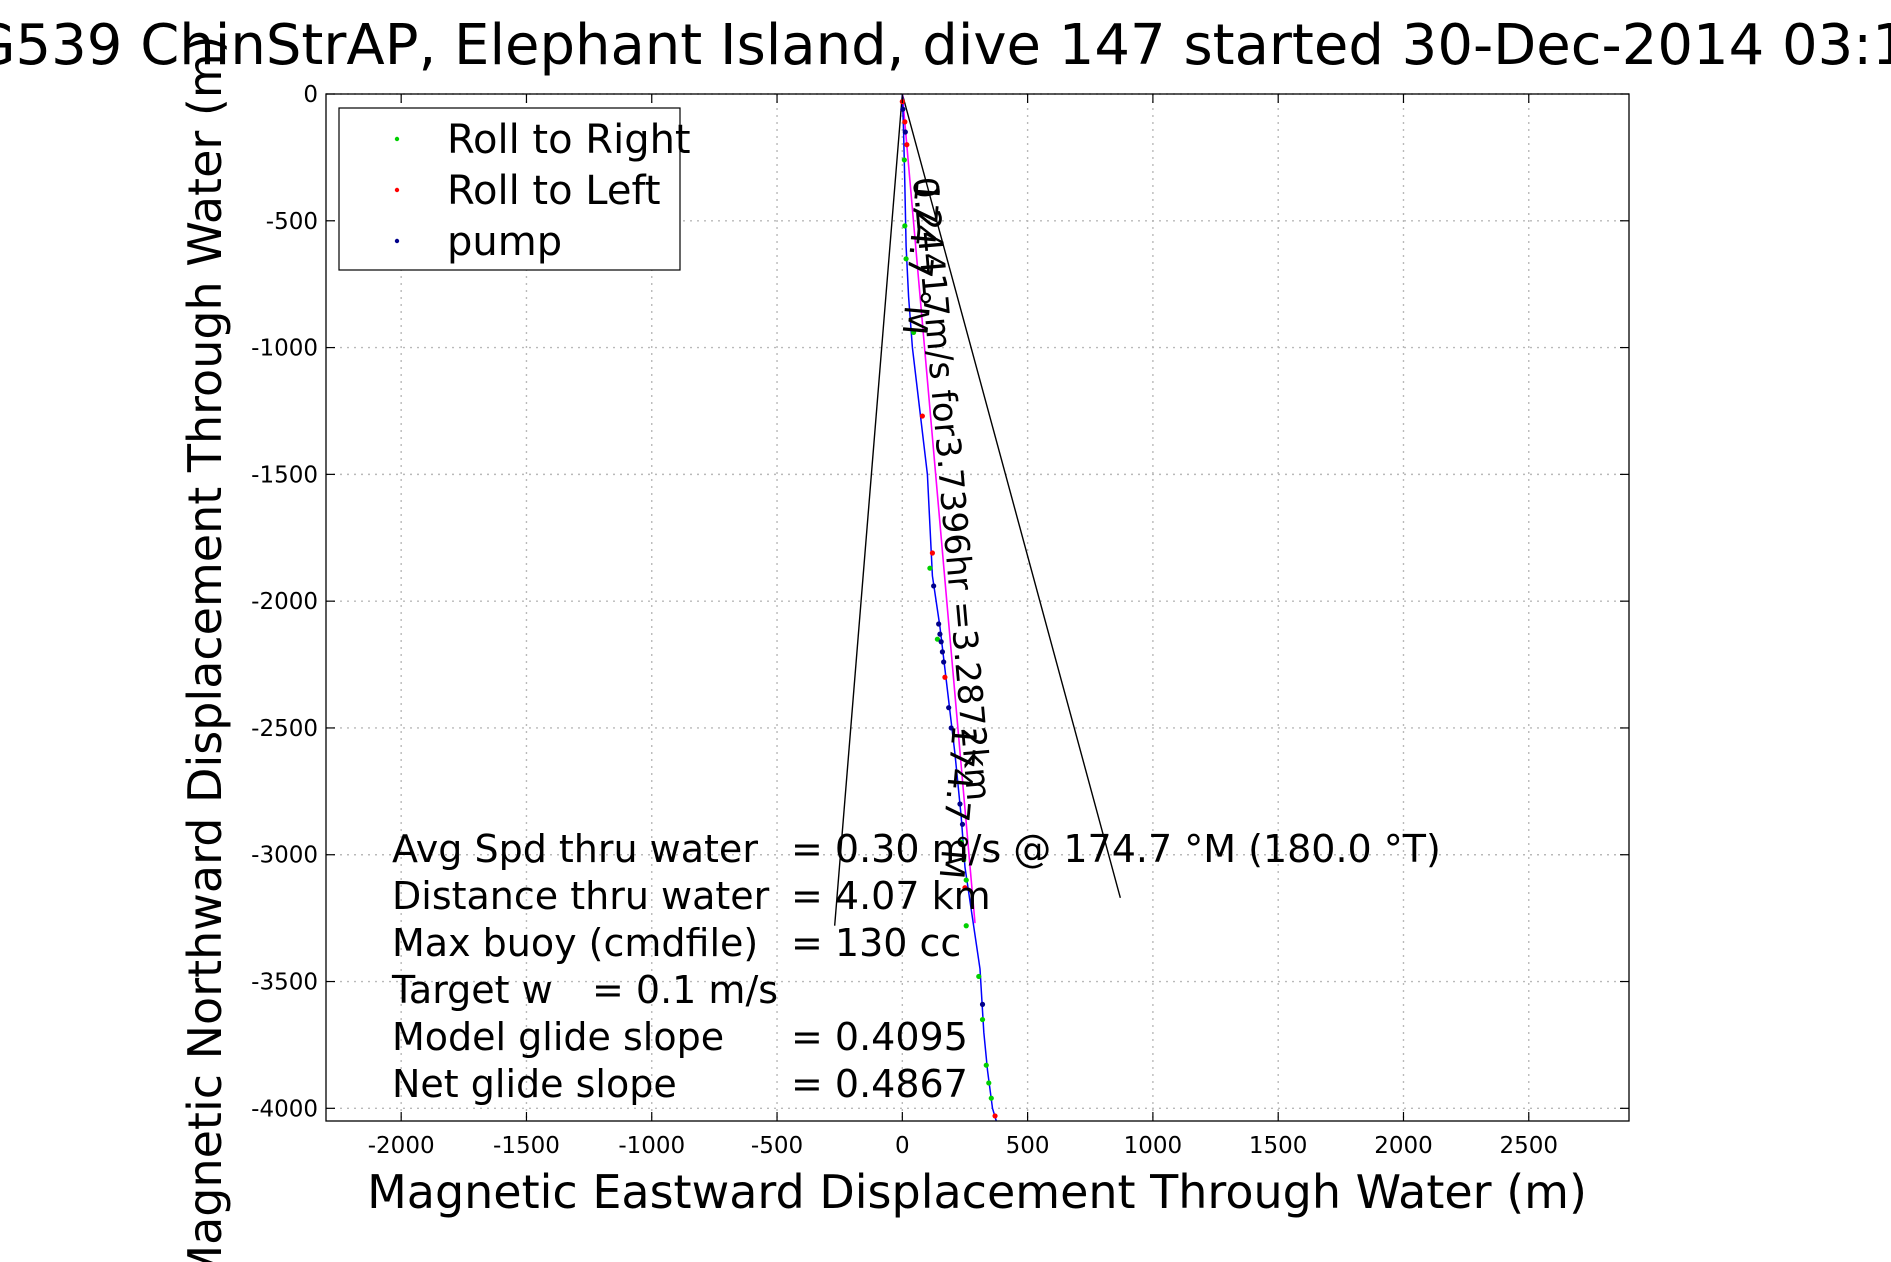  I want to click on stat-value-max-buoy: = 130 cc, so click(876, 943).